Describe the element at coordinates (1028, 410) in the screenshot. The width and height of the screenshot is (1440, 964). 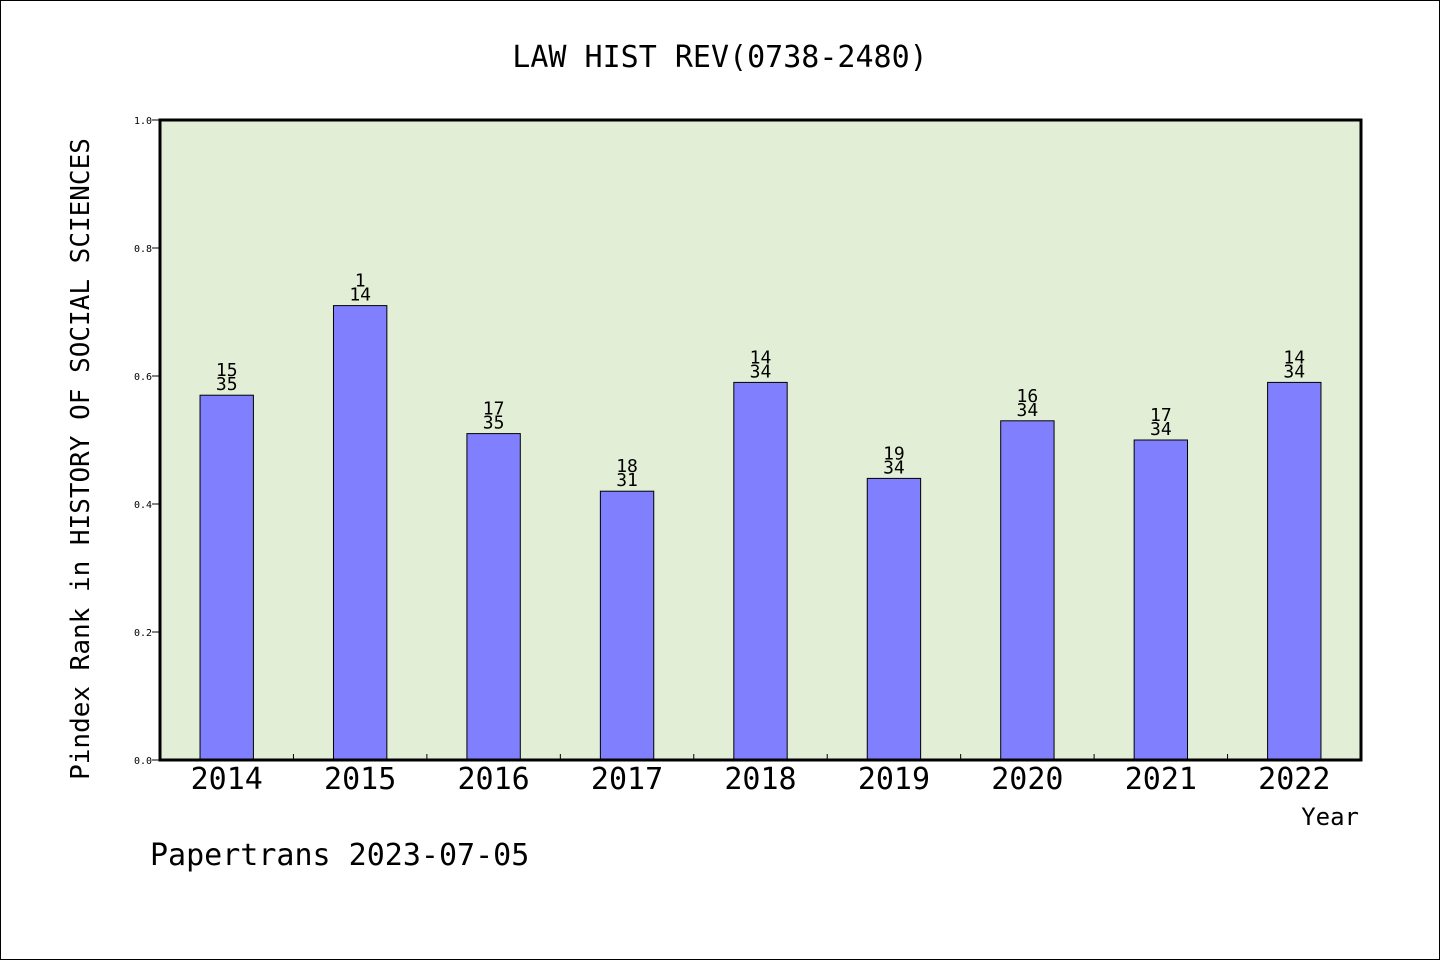
I see `total-label-2020: 34` at that location.